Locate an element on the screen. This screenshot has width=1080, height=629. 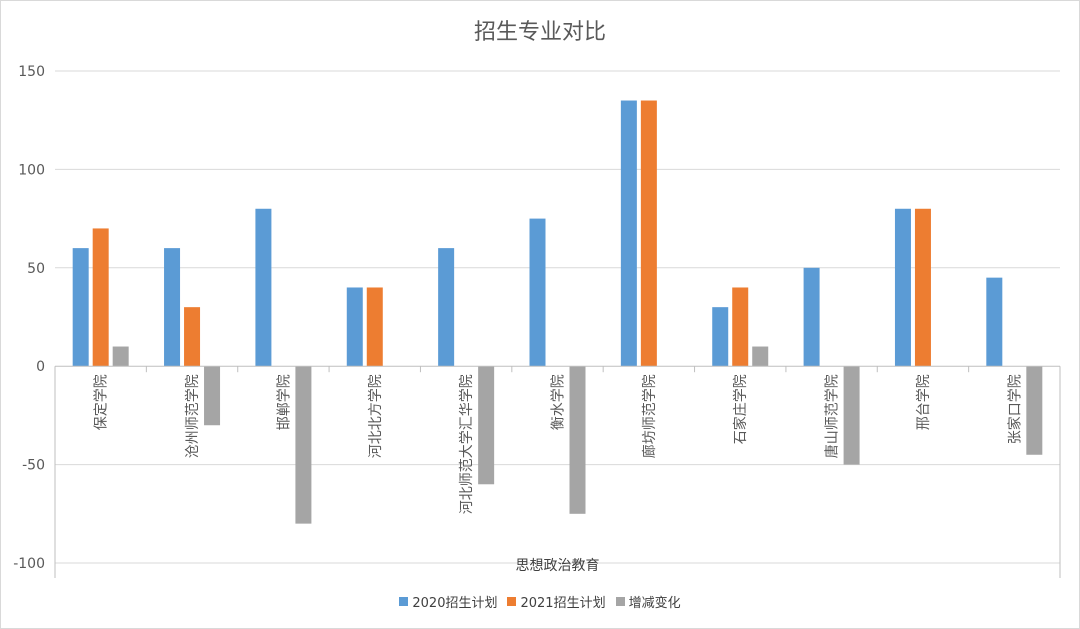
legend-label: 2020招生计划 is located at coordinates (455, 603).